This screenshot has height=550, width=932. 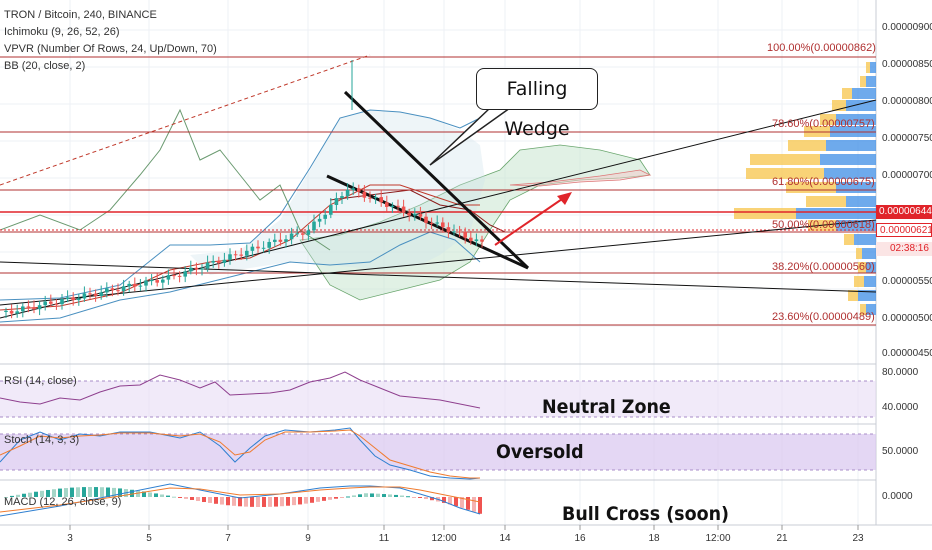 I want to click on price-tick: 0.00000800, so click(x=907, y=101).